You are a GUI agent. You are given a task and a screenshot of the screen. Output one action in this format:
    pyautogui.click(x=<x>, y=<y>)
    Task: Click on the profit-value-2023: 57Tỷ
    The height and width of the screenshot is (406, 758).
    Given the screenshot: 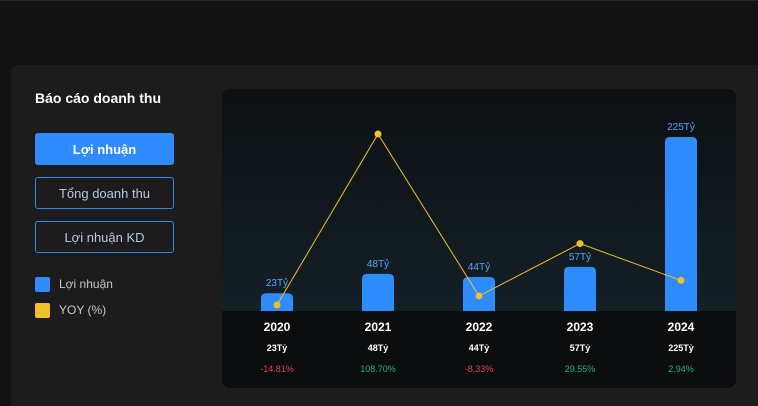 What is the action you would take?
    pyautogui.click(x=580, y=348)
    